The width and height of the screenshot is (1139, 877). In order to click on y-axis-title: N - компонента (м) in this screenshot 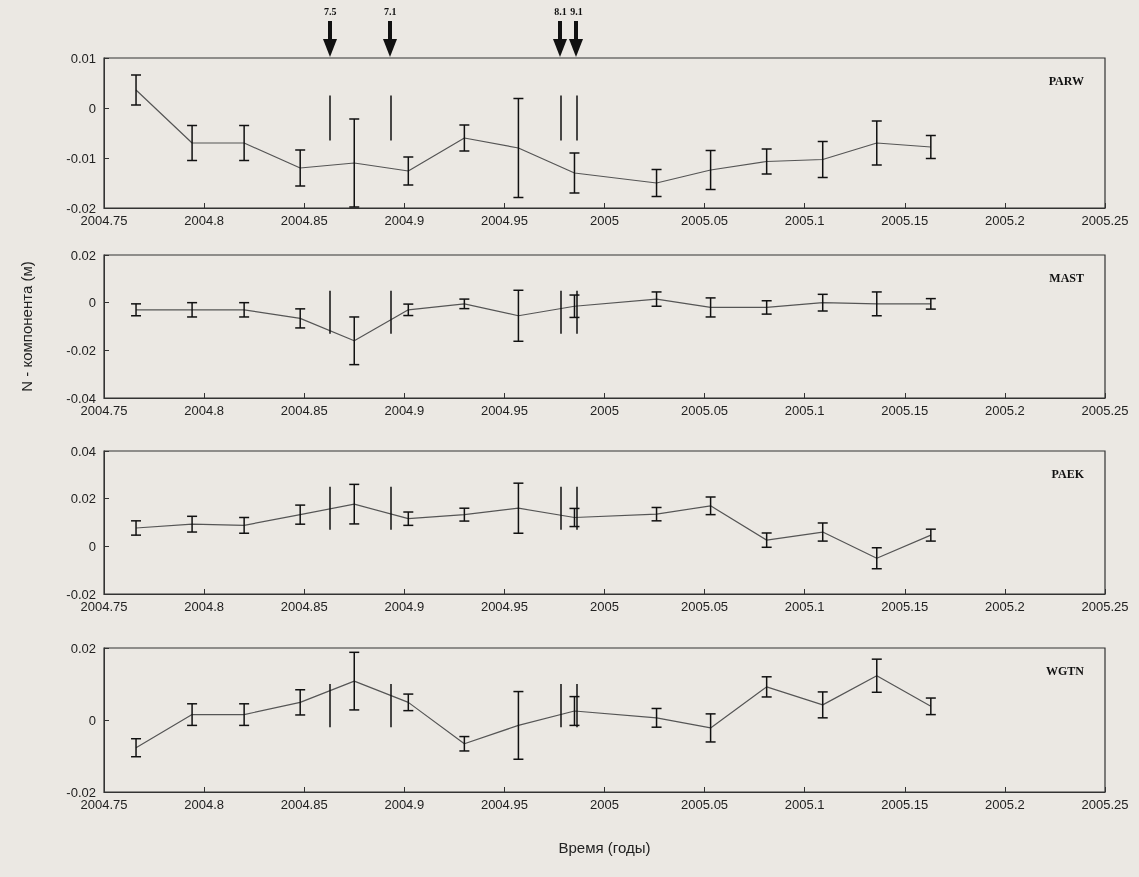, I will do `click(26, 326)`.